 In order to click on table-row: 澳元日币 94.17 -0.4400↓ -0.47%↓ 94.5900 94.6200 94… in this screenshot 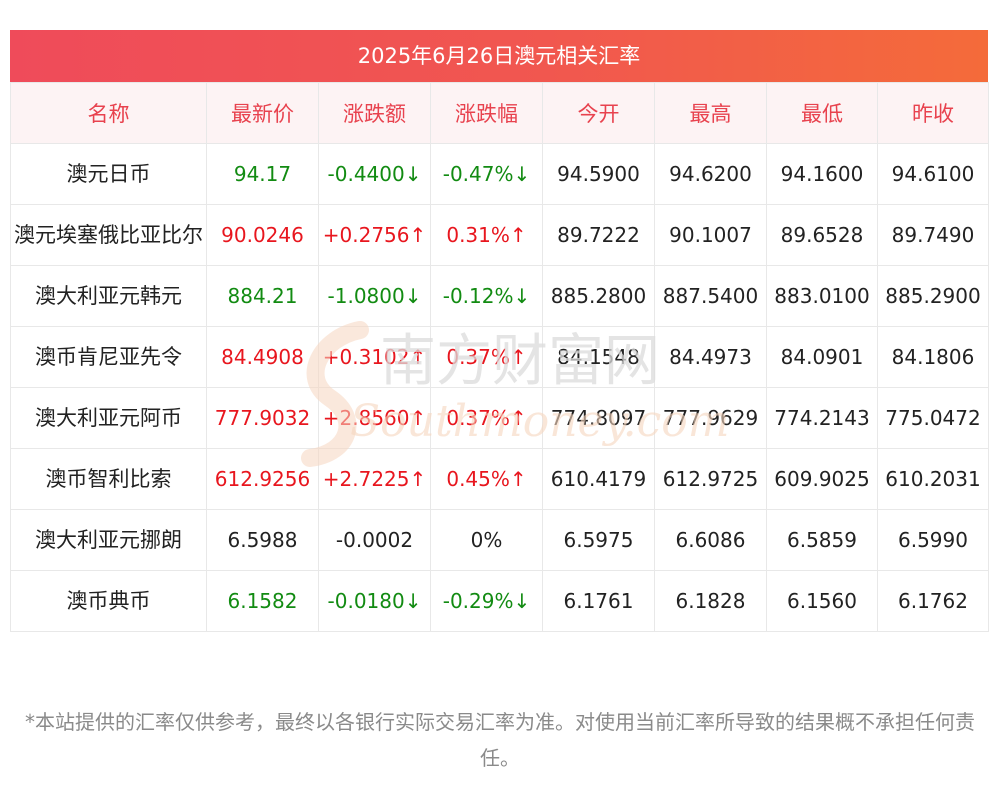, I will do `click(499, 174)`.